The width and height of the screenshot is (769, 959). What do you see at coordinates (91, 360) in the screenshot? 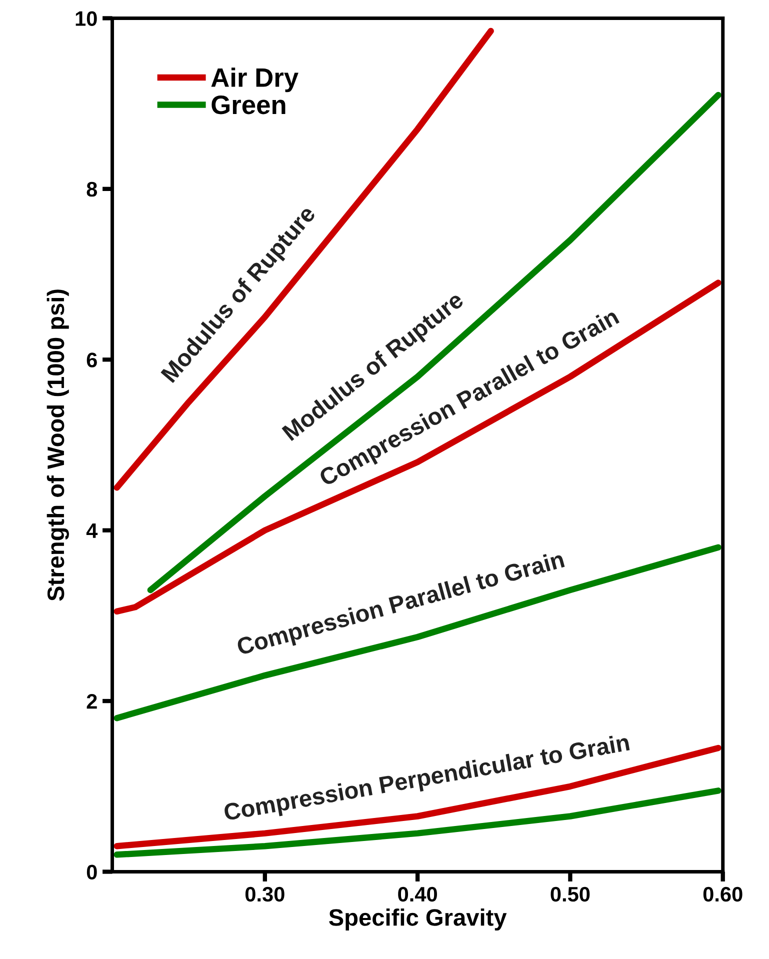
I see `y-tick-label: 6` at bounding box center [91, 360].